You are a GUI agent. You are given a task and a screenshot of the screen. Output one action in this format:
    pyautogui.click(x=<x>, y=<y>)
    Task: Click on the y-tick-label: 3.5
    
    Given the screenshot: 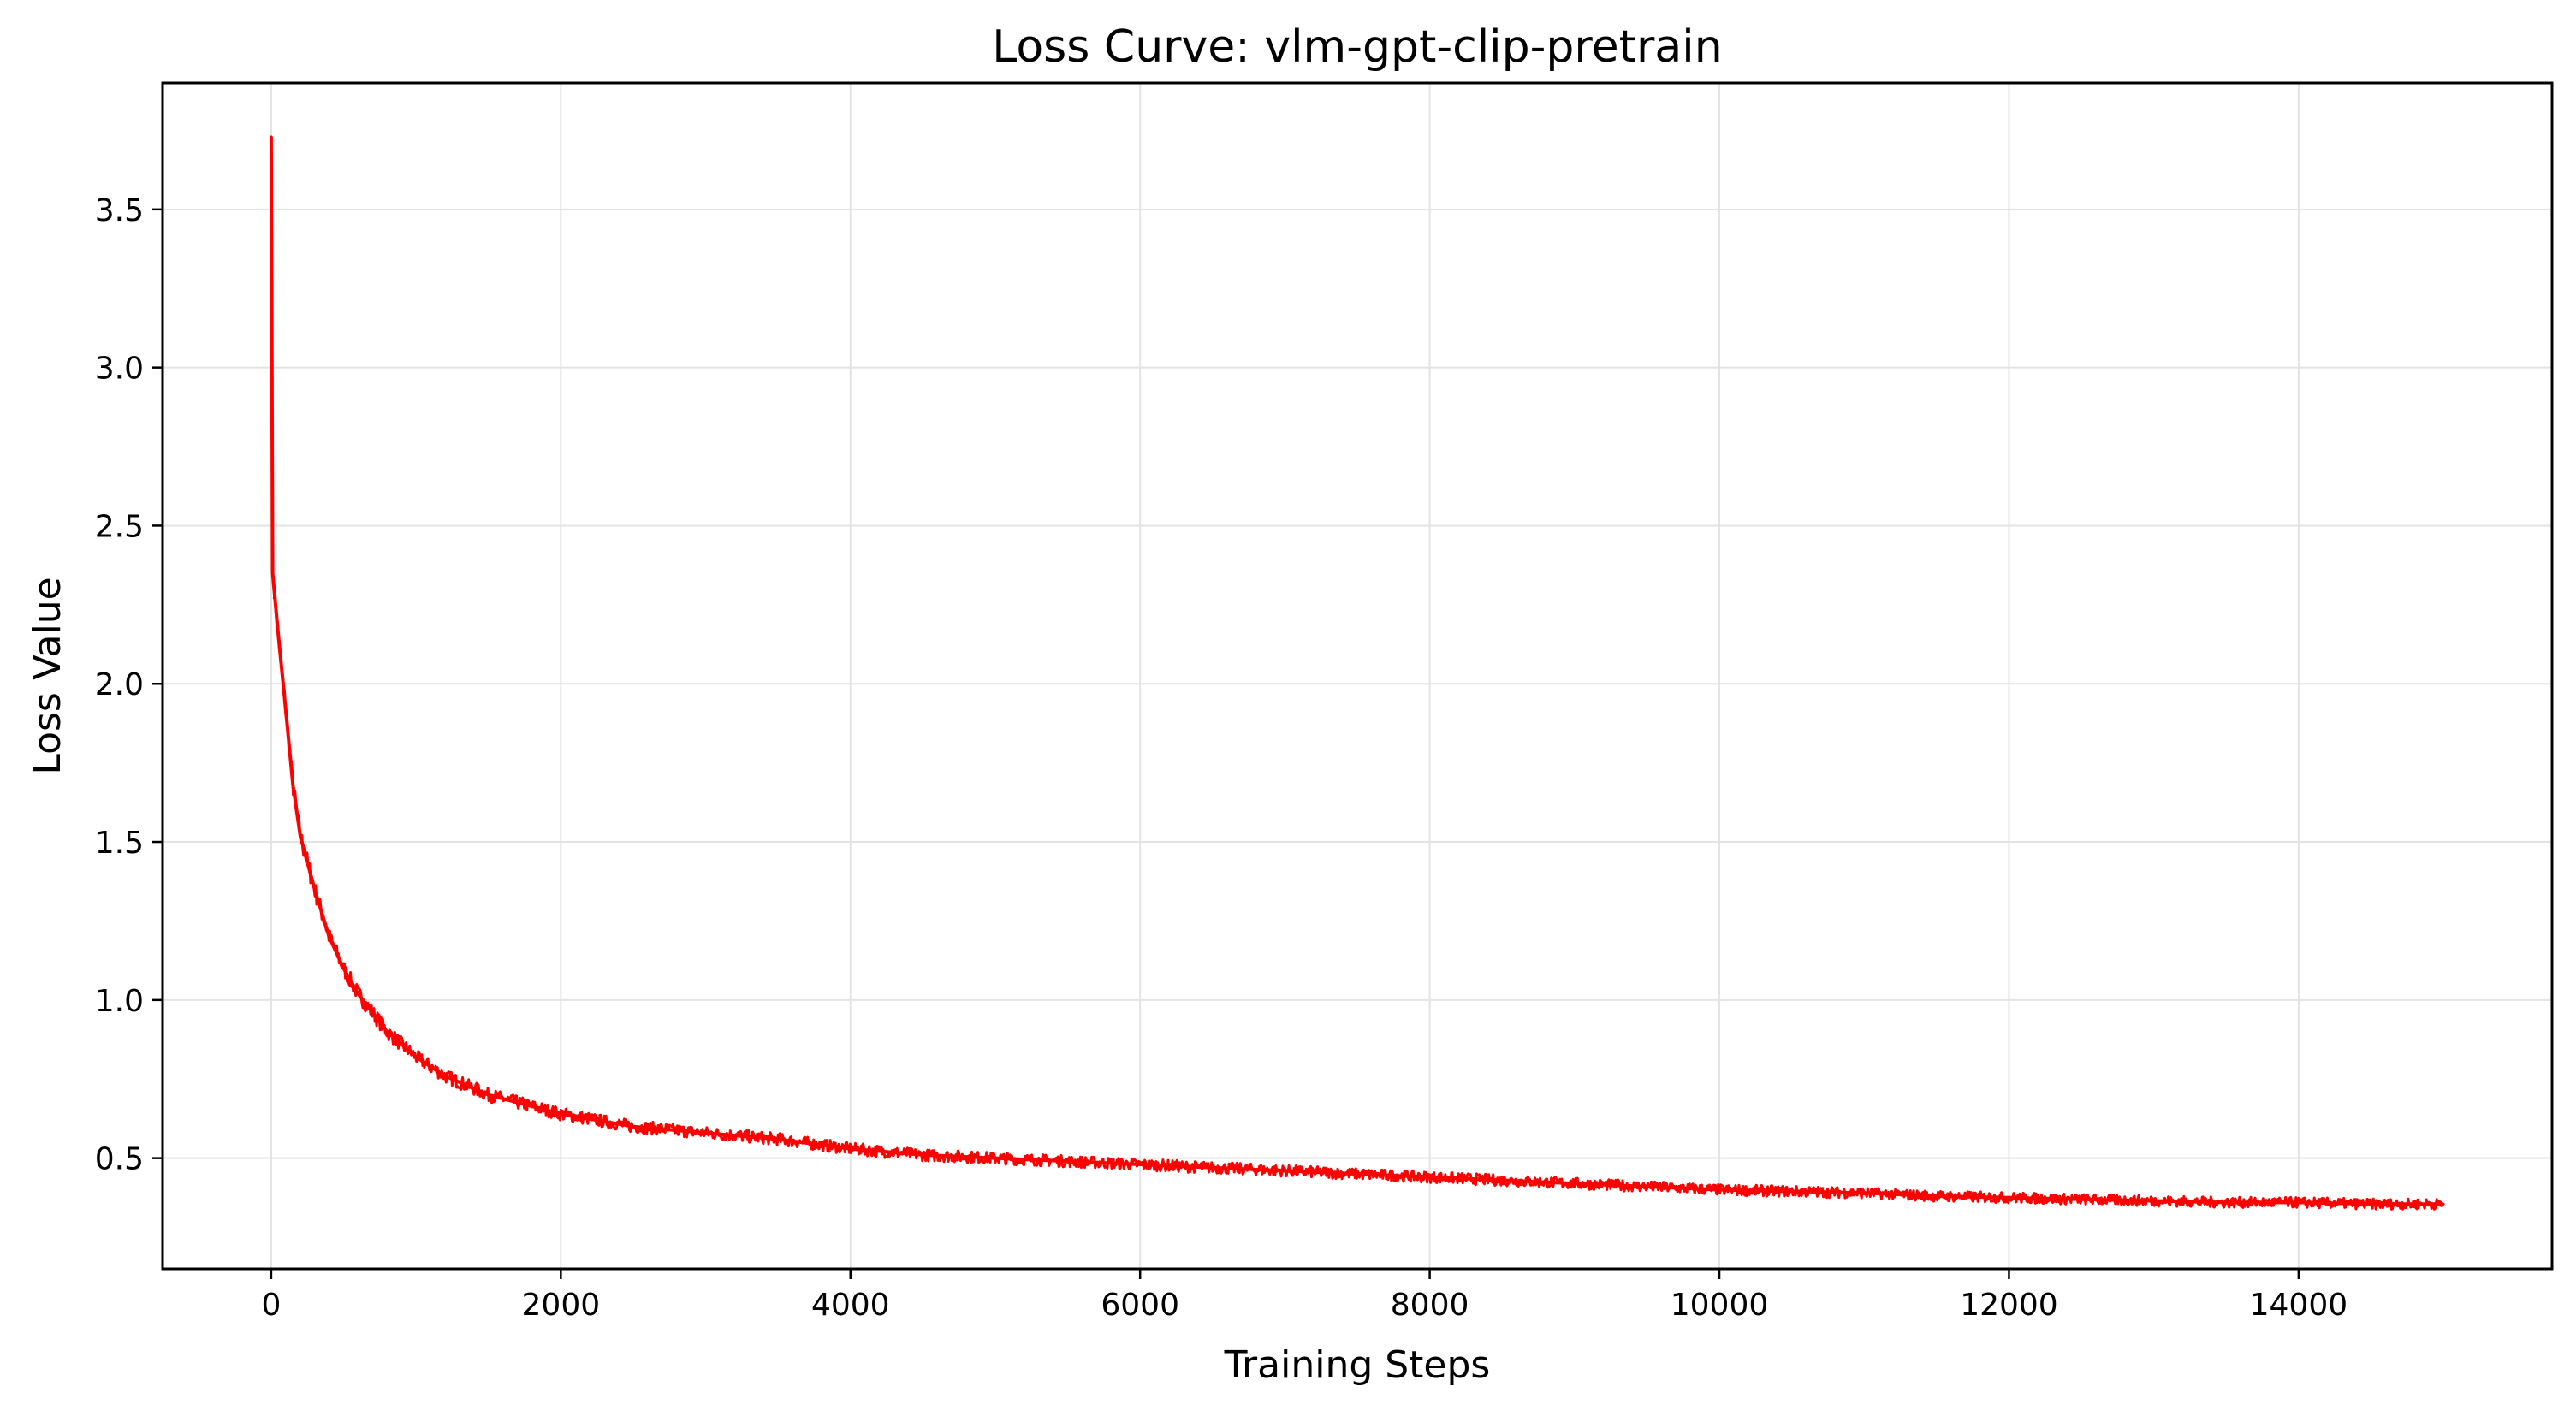 What is the action you would take?
    pyautogui.click(x=119, y=210)
    